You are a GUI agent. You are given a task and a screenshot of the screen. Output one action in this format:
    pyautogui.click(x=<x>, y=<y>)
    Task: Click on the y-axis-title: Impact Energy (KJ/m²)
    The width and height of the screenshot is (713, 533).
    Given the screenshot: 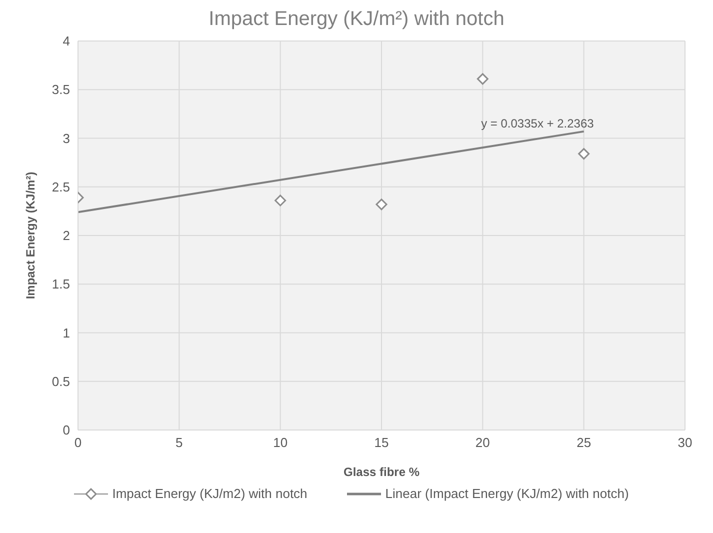 What is the action you would take?
    pyautogui.click(x=30, y=236)
    